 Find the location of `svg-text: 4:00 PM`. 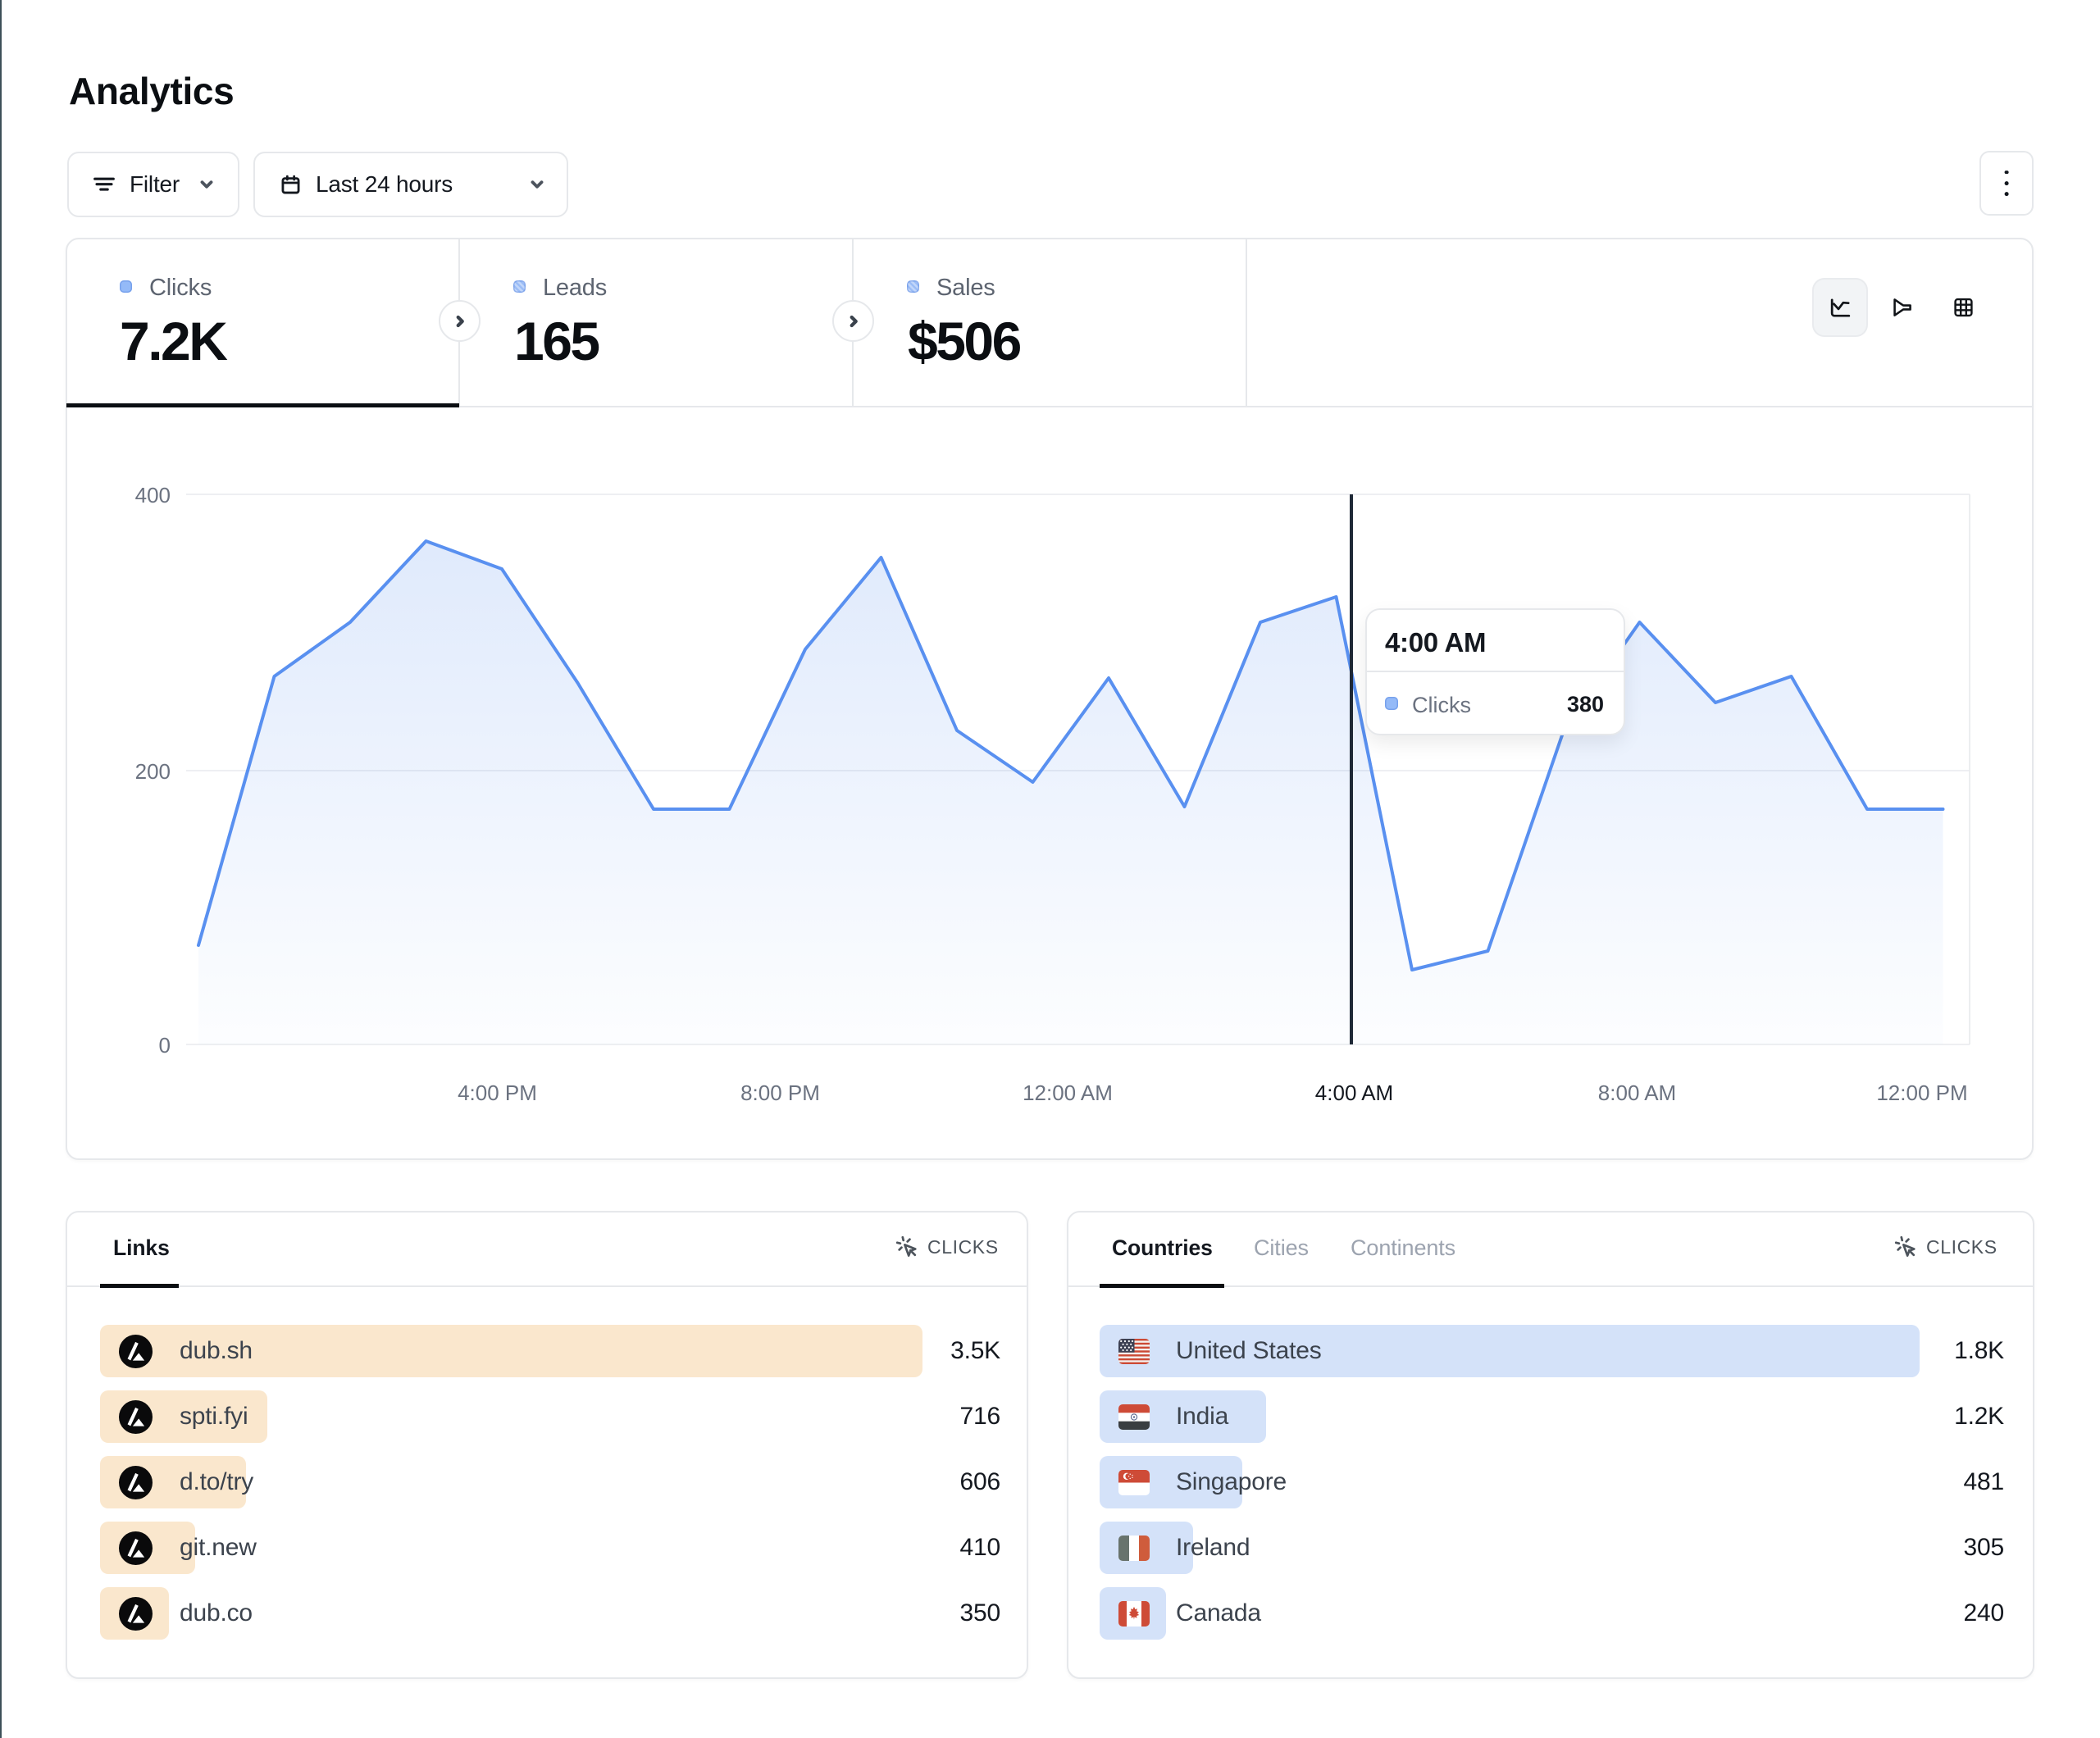

svg-text: 4:00 PM is located at coordinates (497, 1093).